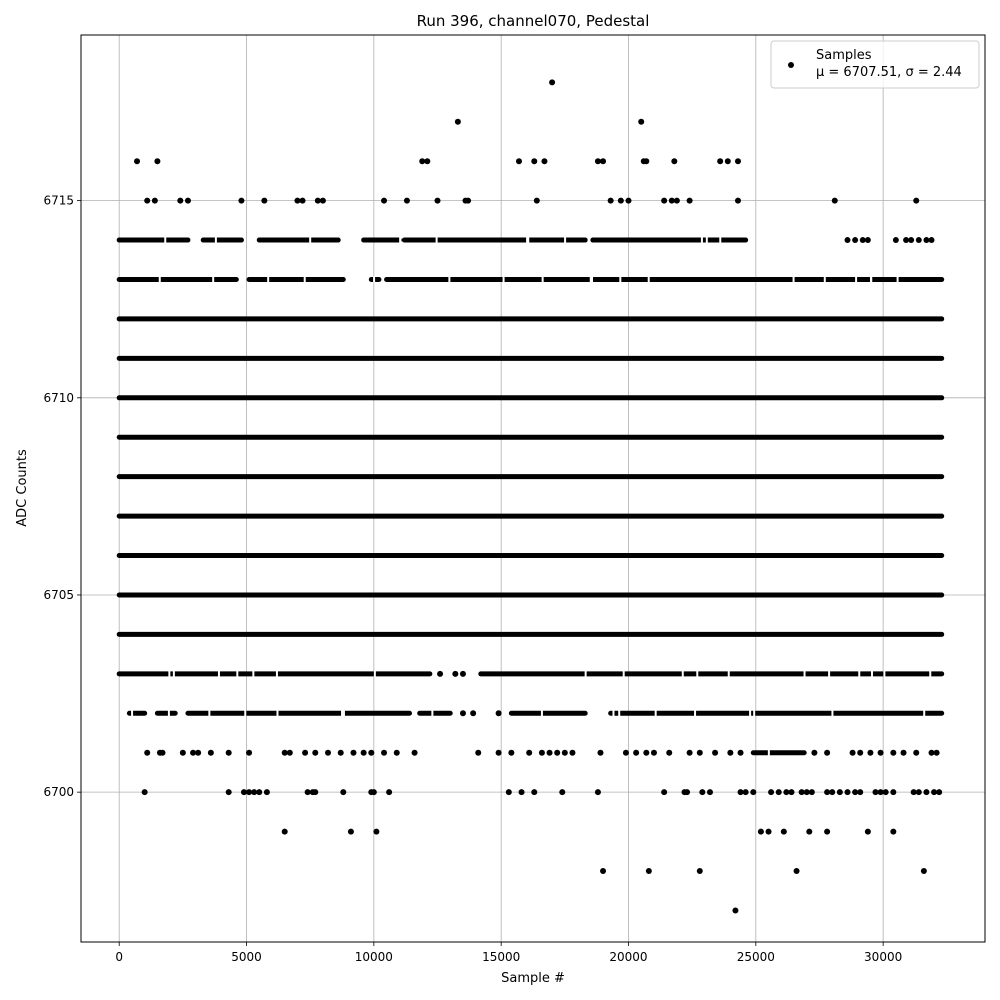 This screenshot has height=1000, width=1000. Describe the element at coordinates (875, 64) in the screenshot. I see `legend: Samples μ = 6707.51, σ = 2.44` at that location.